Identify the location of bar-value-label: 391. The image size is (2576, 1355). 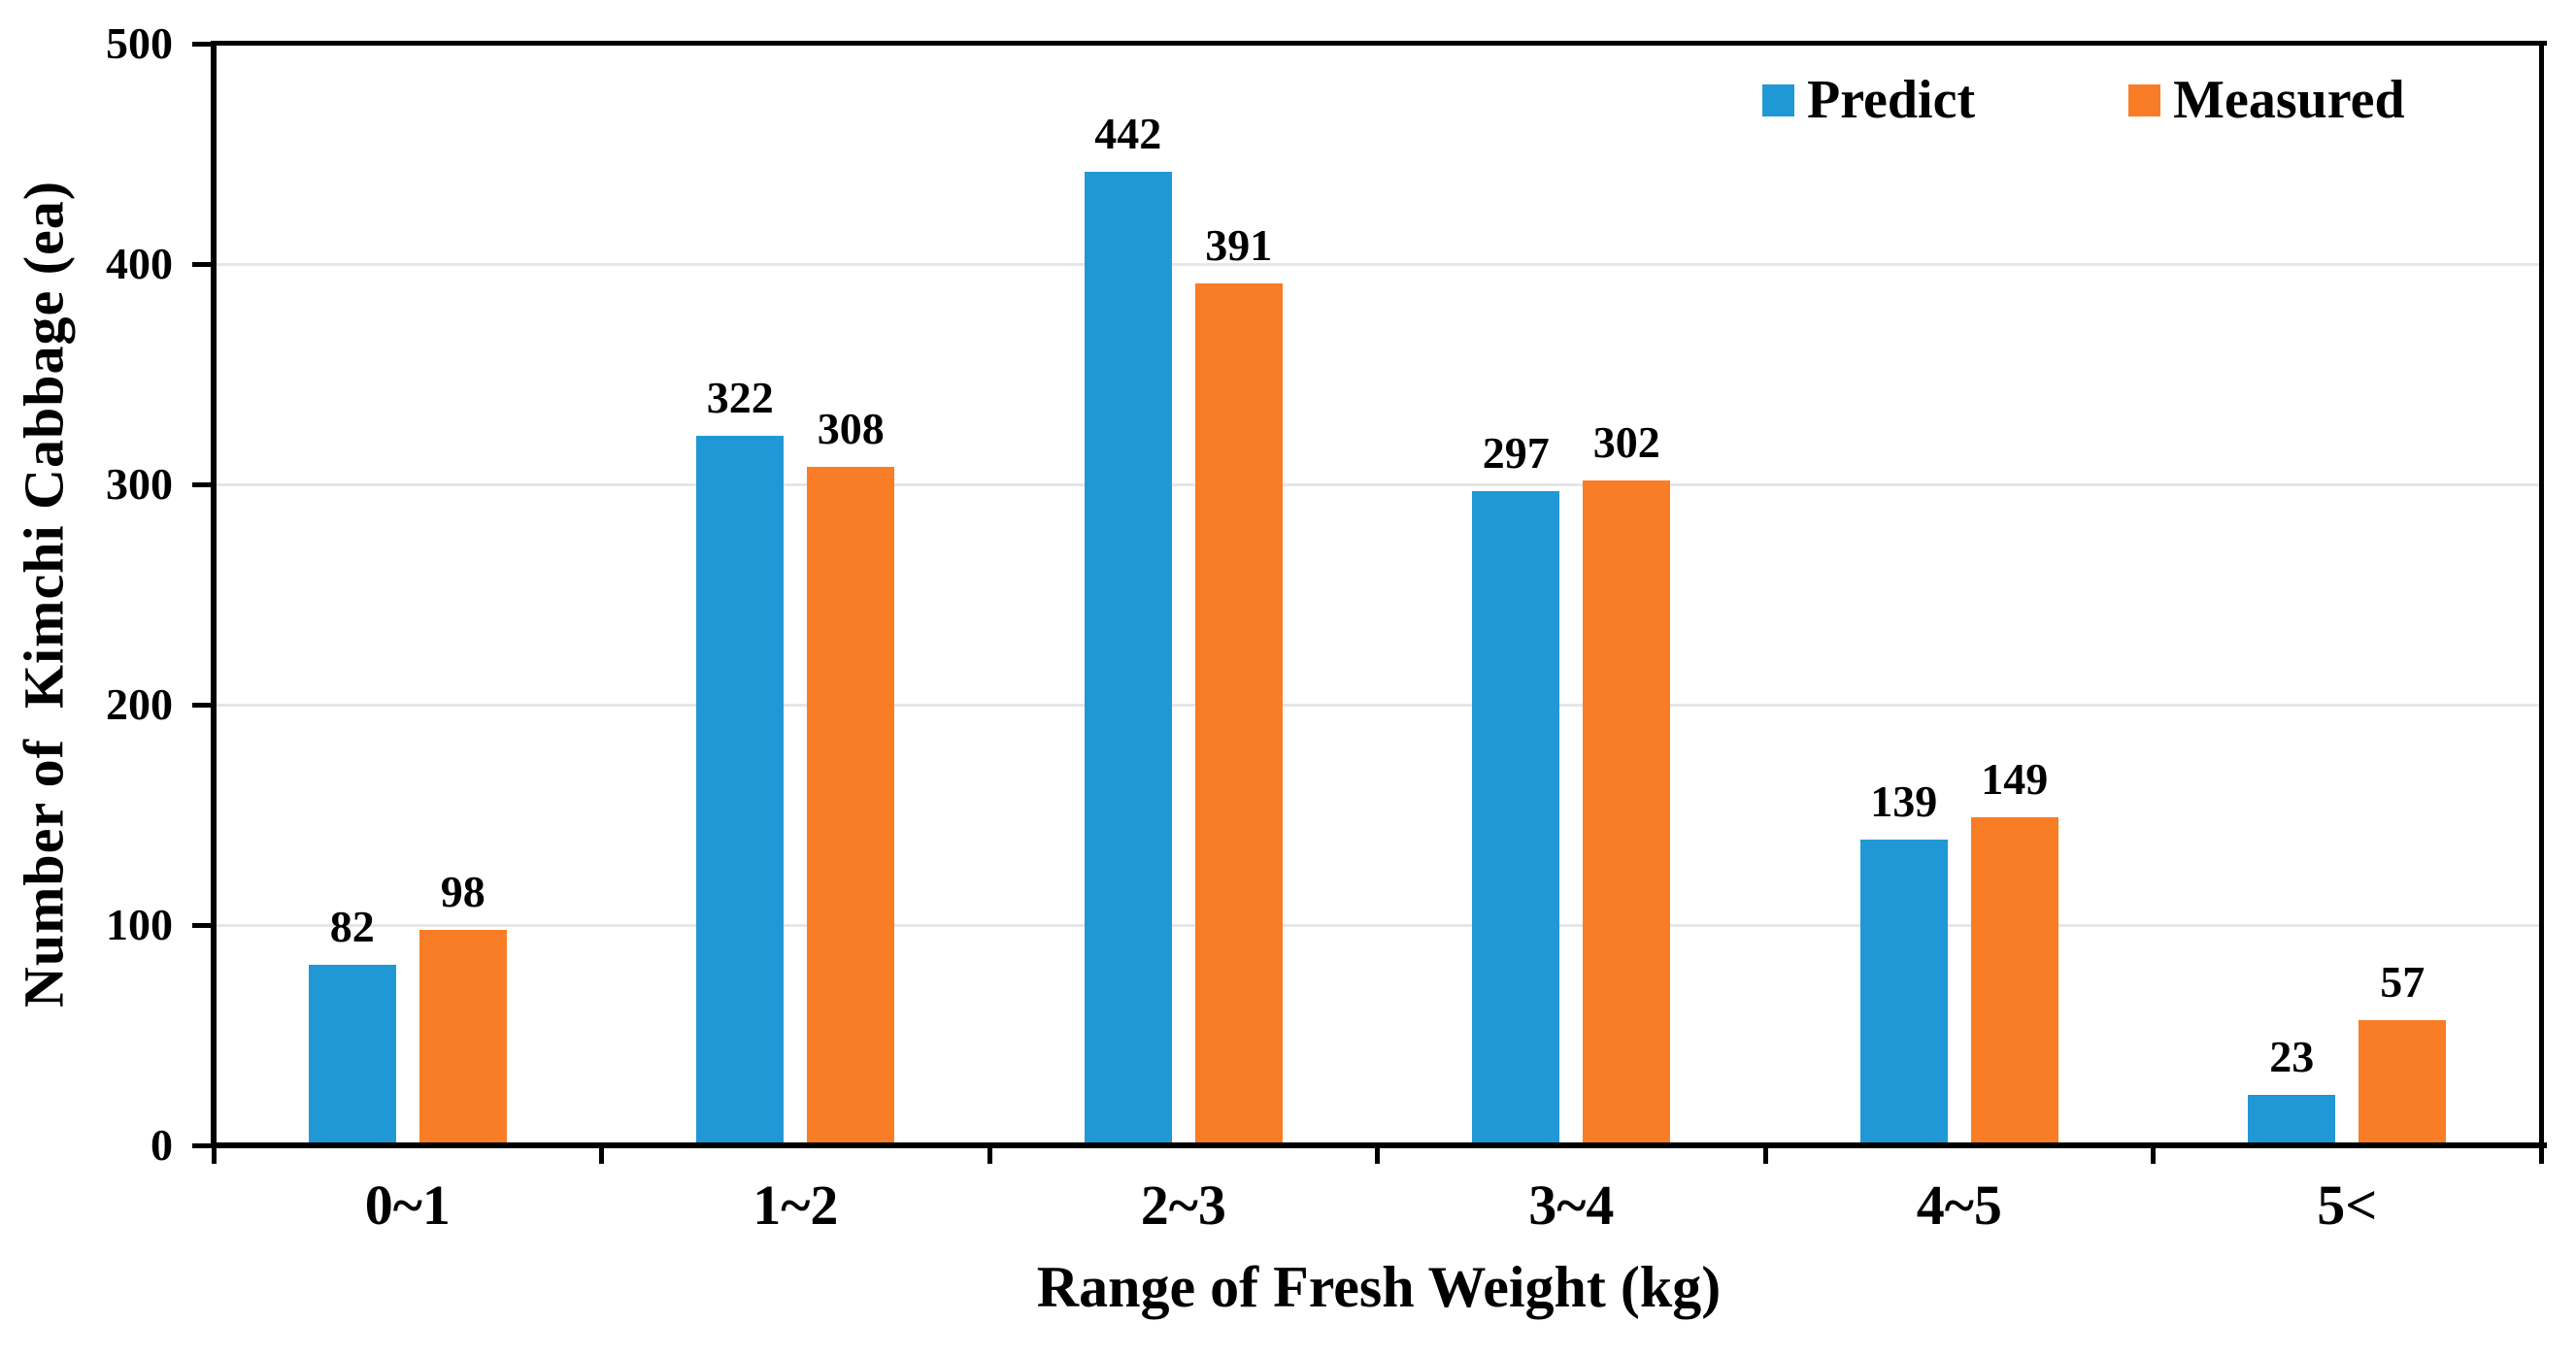
(1239, 246).